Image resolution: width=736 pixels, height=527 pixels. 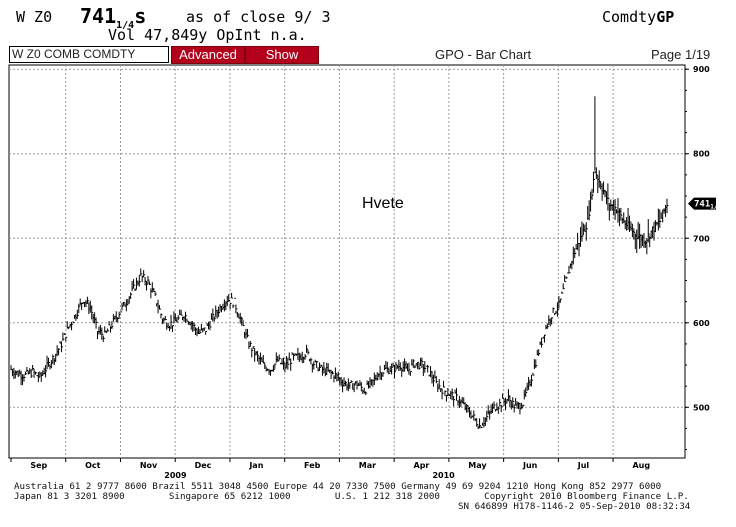 I want to click on chart-type-label: GPO - Bar Chart, so click(x=483, y=54).